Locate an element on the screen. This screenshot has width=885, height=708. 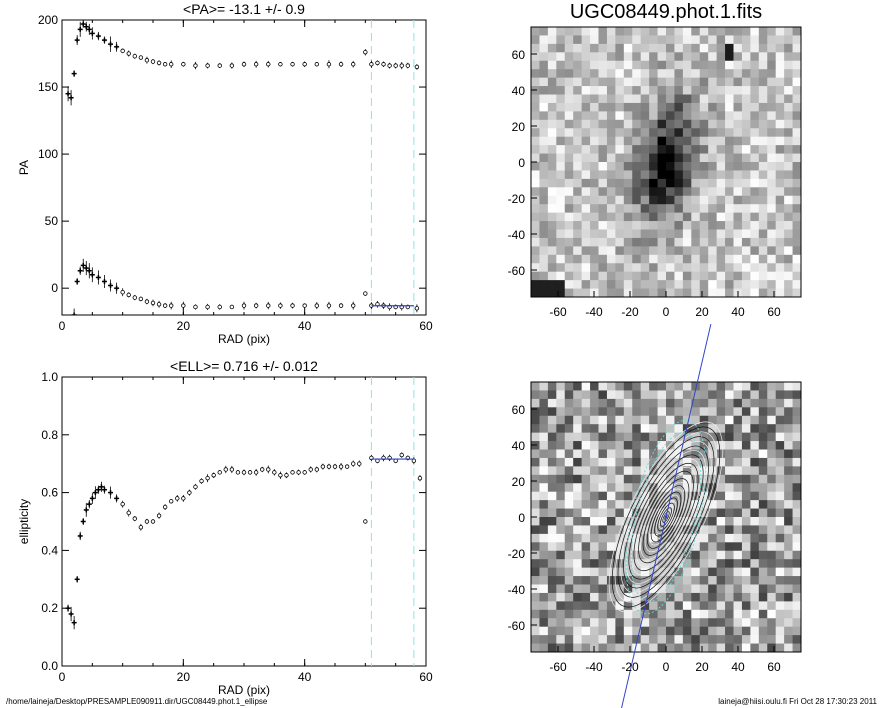
y-tick-label: 60 is located at coordinates (519, 410).